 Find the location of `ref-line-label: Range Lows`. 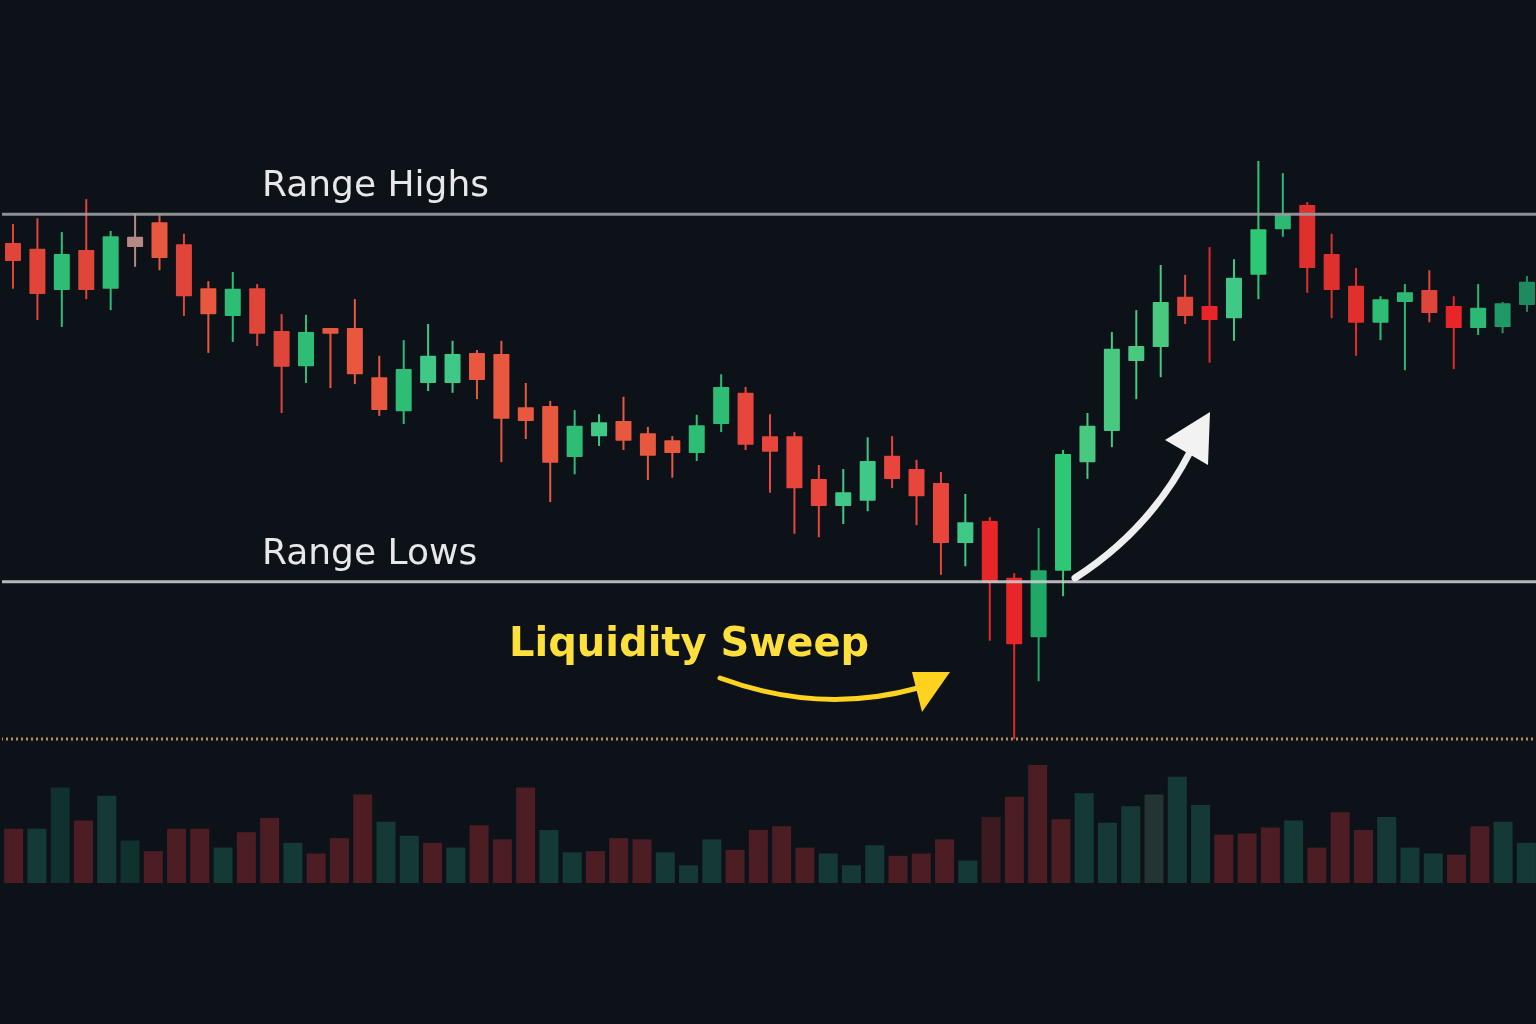

ref-line-label: Range Lows is located at coordinates (370, 551).